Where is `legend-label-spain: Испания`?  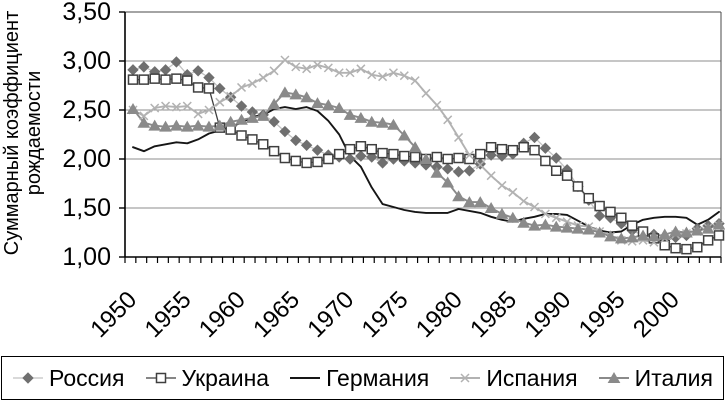 legend-label-spain: Испания is located at coordinates (532, 377).